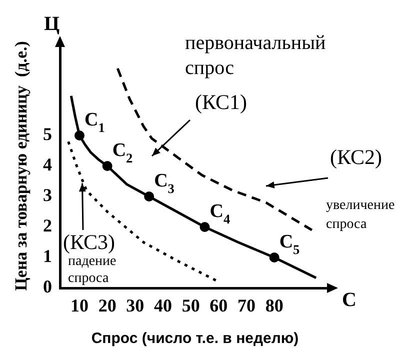  What do you see at coordinates (47, 256) in the screenshot?
I see `y-tick-label: 1` at bounding box center [47, 256].